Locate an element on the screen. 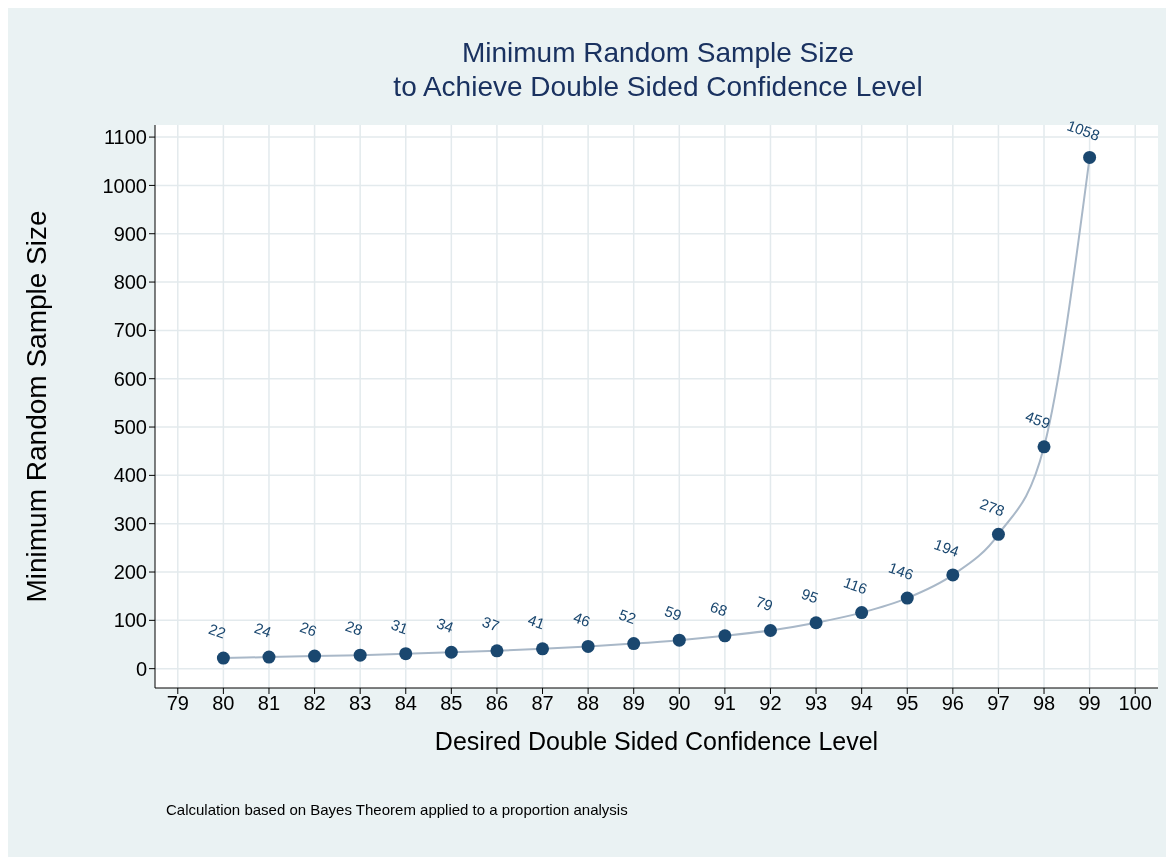 The height and width of the screenshot is (865, 1174). data-label: 278 is located at coordinates (992, 507).